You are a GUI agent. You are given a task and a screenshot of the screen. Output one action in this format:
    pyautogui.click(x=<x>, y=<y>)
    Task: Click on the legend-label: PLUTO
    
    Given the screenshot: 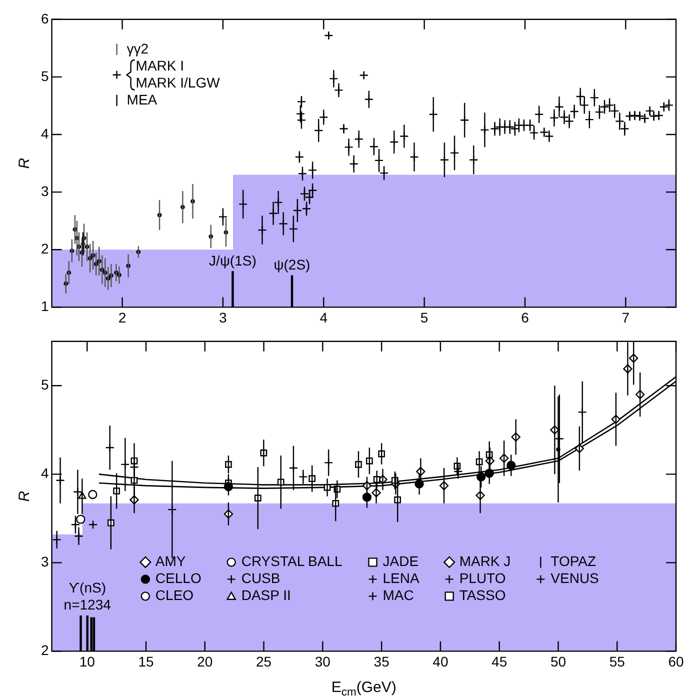 What is the action you would take?
    pyautogui.click(x=482, y=578)
    